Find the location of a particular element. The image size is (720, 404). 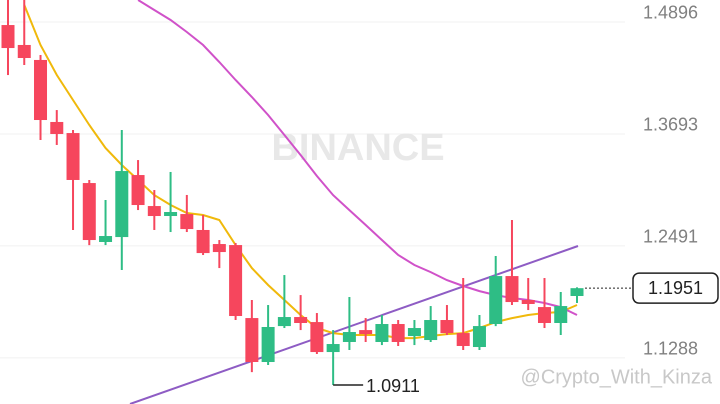

credit: @Crypto_With_Kinza is located at coordinates (617, 377).